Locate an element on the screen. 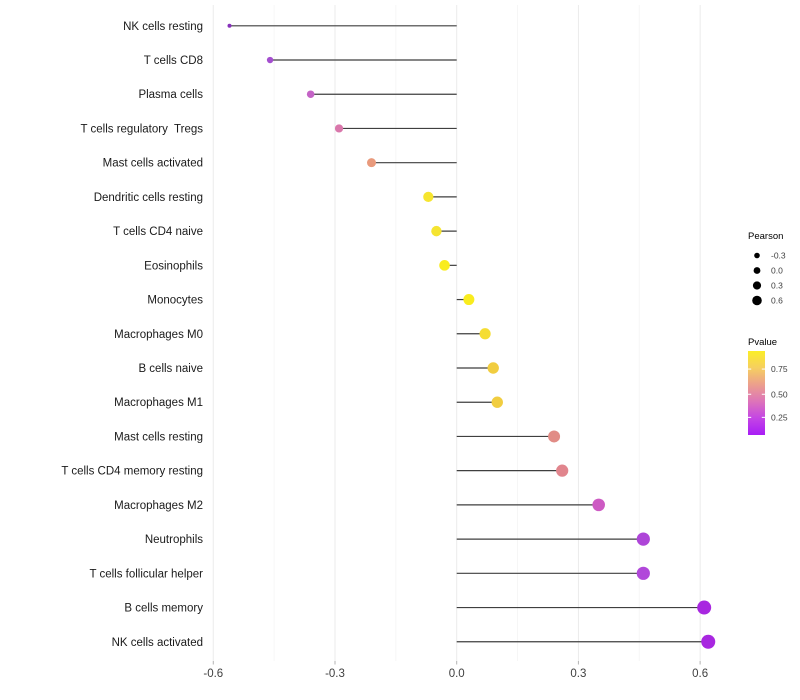 The width and height of the screenshot is (800, 700). size-legend-label: 0.0 is located at coordinates (777, 271).